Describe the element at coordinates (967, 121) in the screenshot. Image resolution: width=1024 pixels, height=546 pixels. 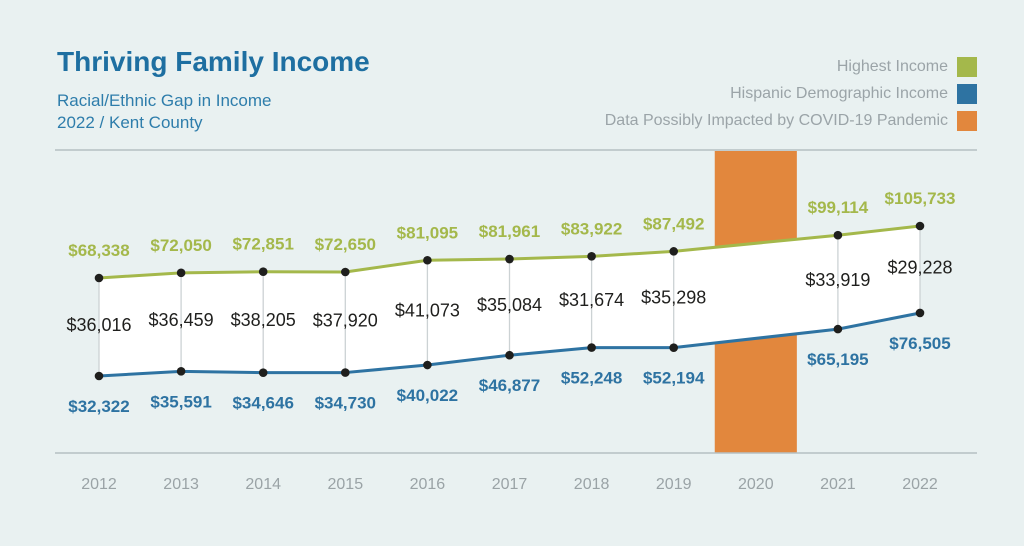
I see `legend-swatch-orange` at that location.